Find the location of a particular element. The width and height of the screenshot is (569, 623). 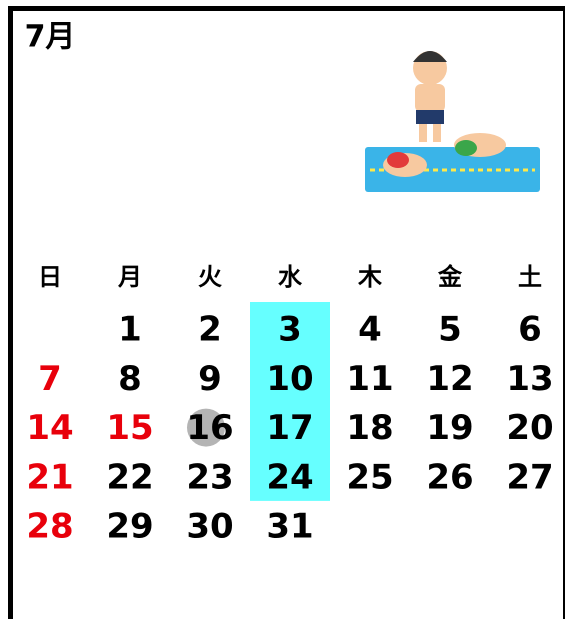

day-number: 15 is located at coordinates (129, 428).